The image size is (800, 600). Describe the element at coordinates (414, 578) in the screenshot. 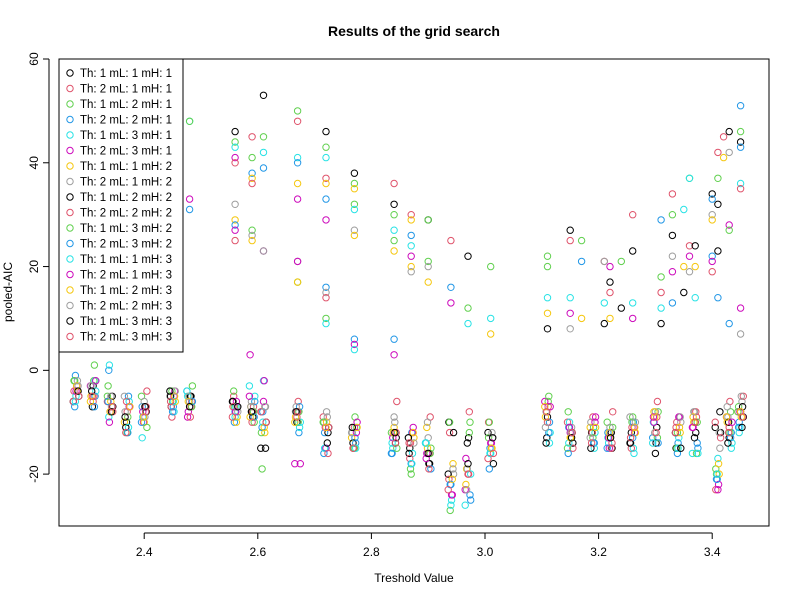

I see `x-axis-label: Treshold Value` at that location.